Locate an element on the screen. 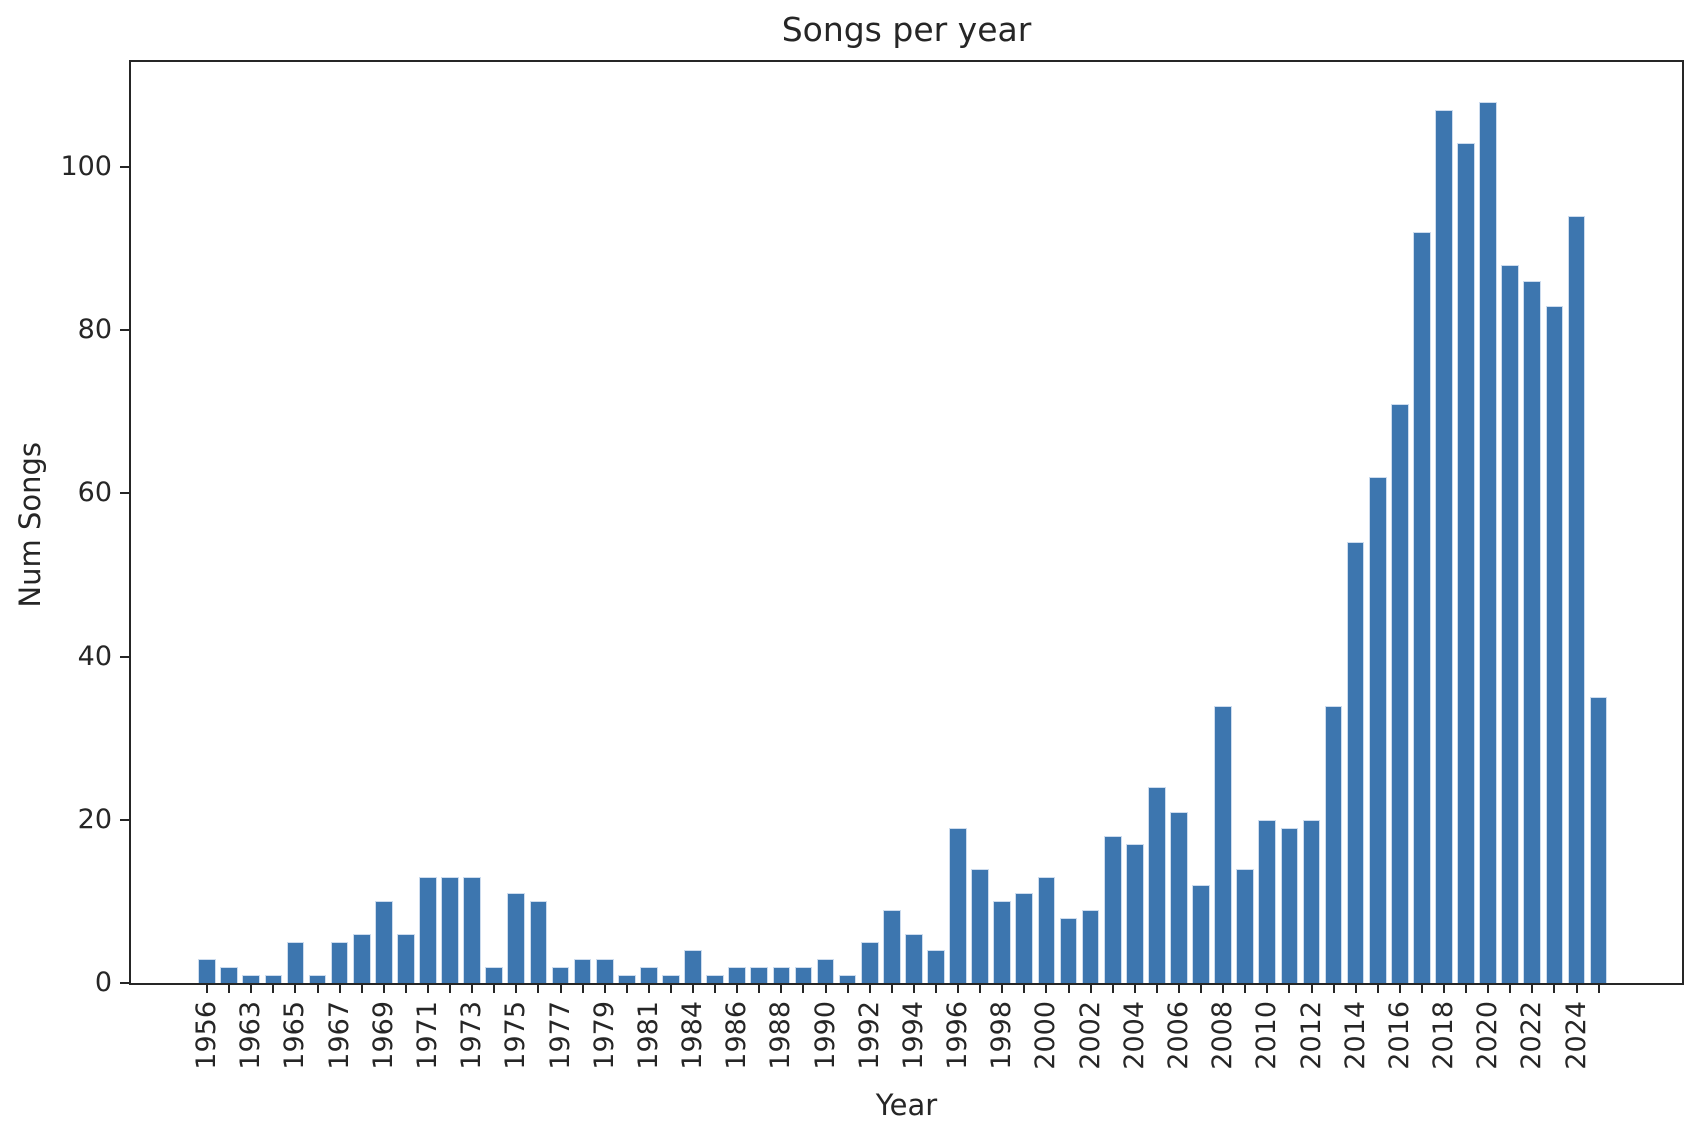 This screenshot has width=1696, height=1134. x-tick-label: 2018 is located at coordinates (1443, 1035).